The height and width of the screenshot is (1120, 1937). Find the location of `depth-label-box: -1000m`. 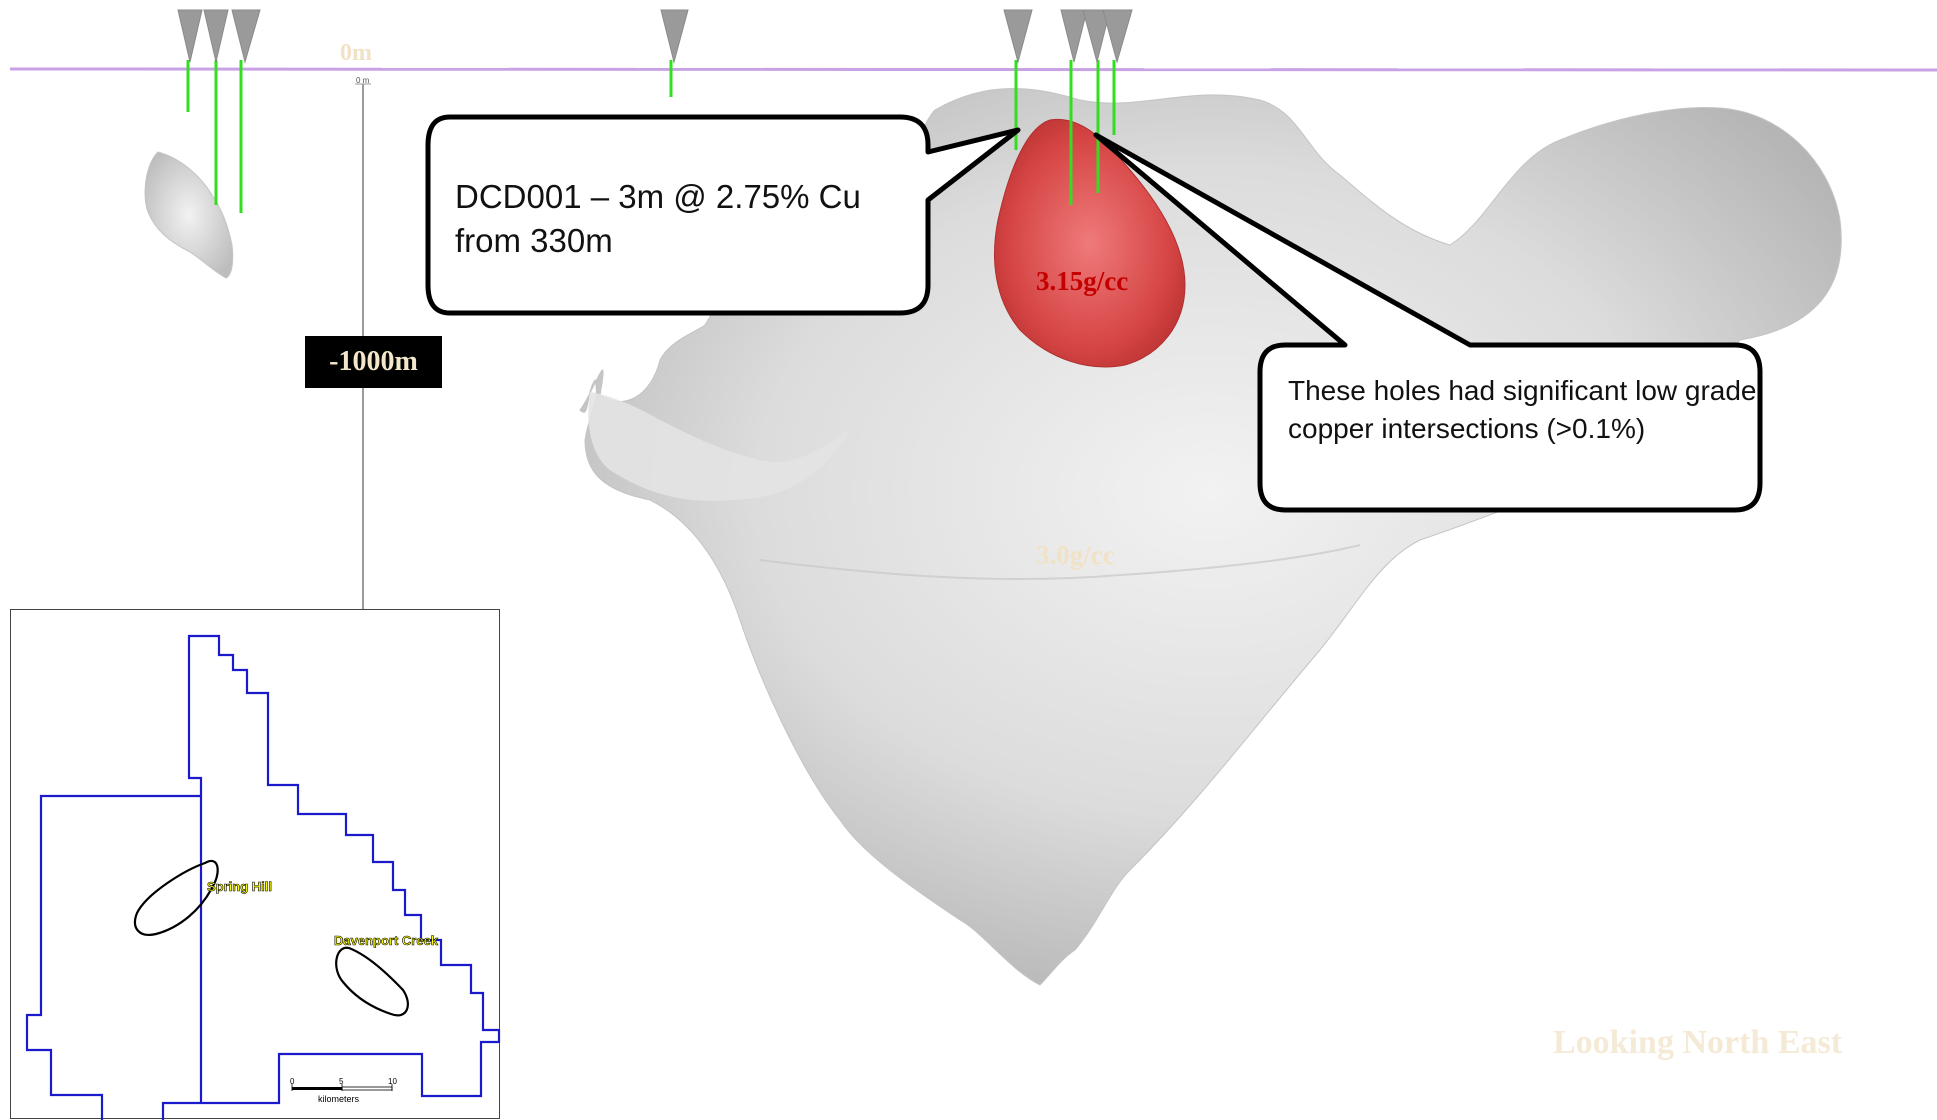

depth-label-box: -1000m is located at coordinates (373, 362).